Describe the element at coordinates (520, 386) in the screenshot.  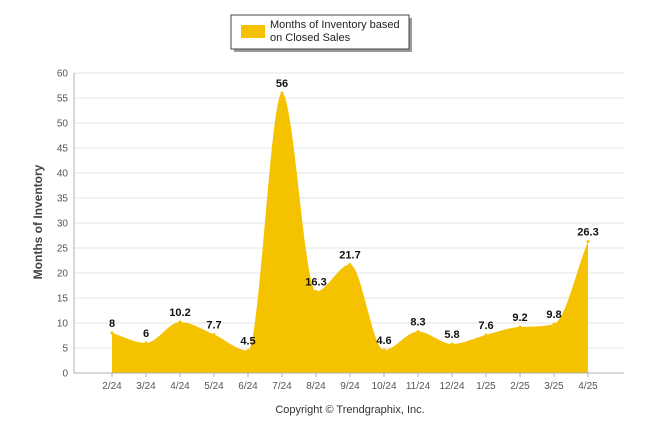
I see `x-tick-label: 2/25` at that location.